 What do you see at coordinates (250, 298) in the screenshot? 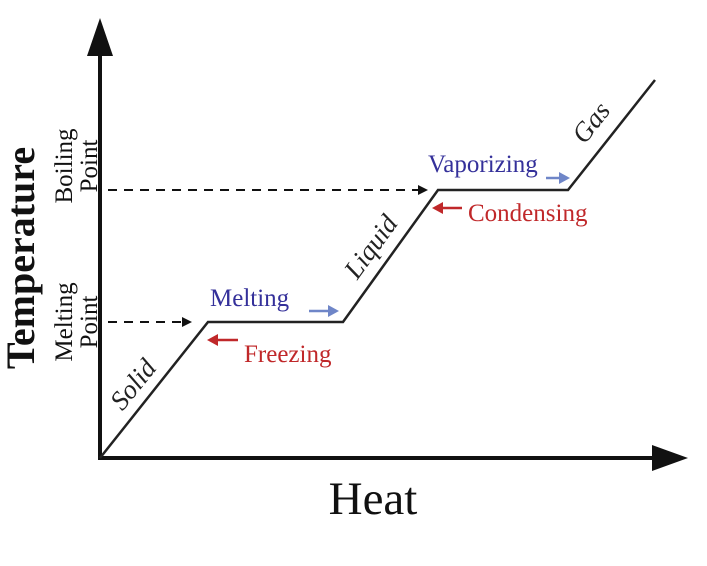
I see `process-label-melting: Melting` at bounding box center [250, 298].